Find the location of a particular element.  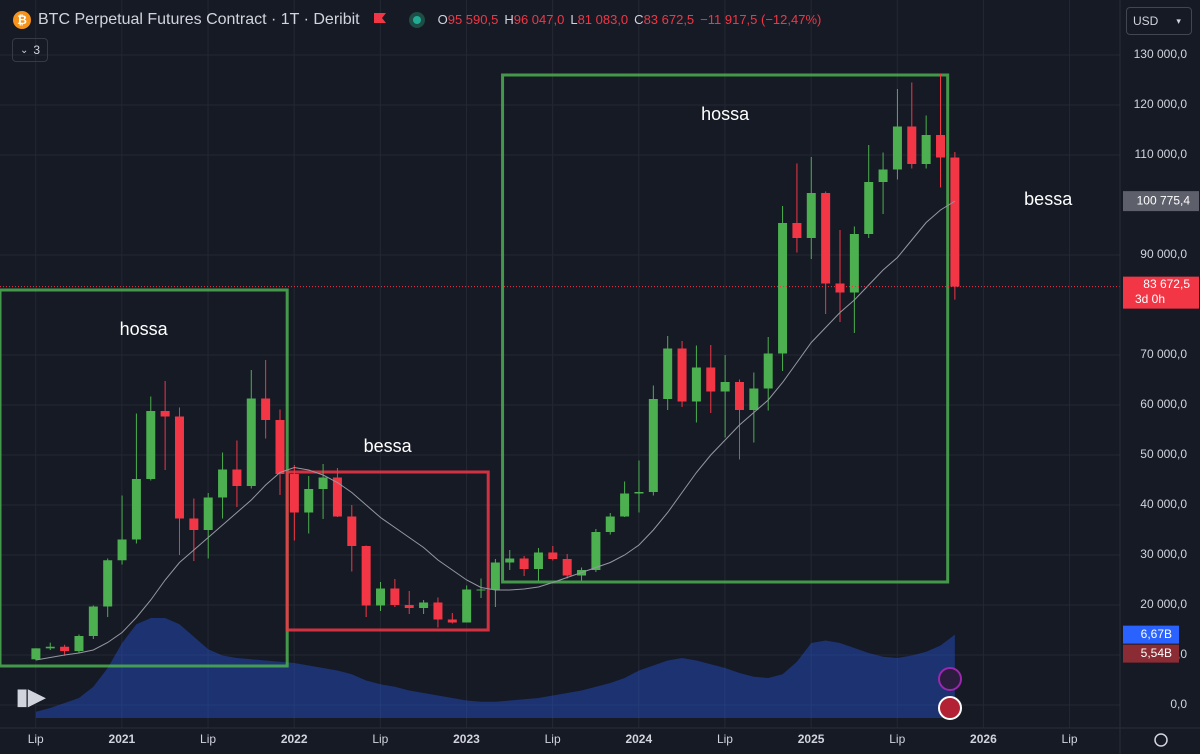

ohlc-value: 83 672,5 is located at coordinates (669, 19).